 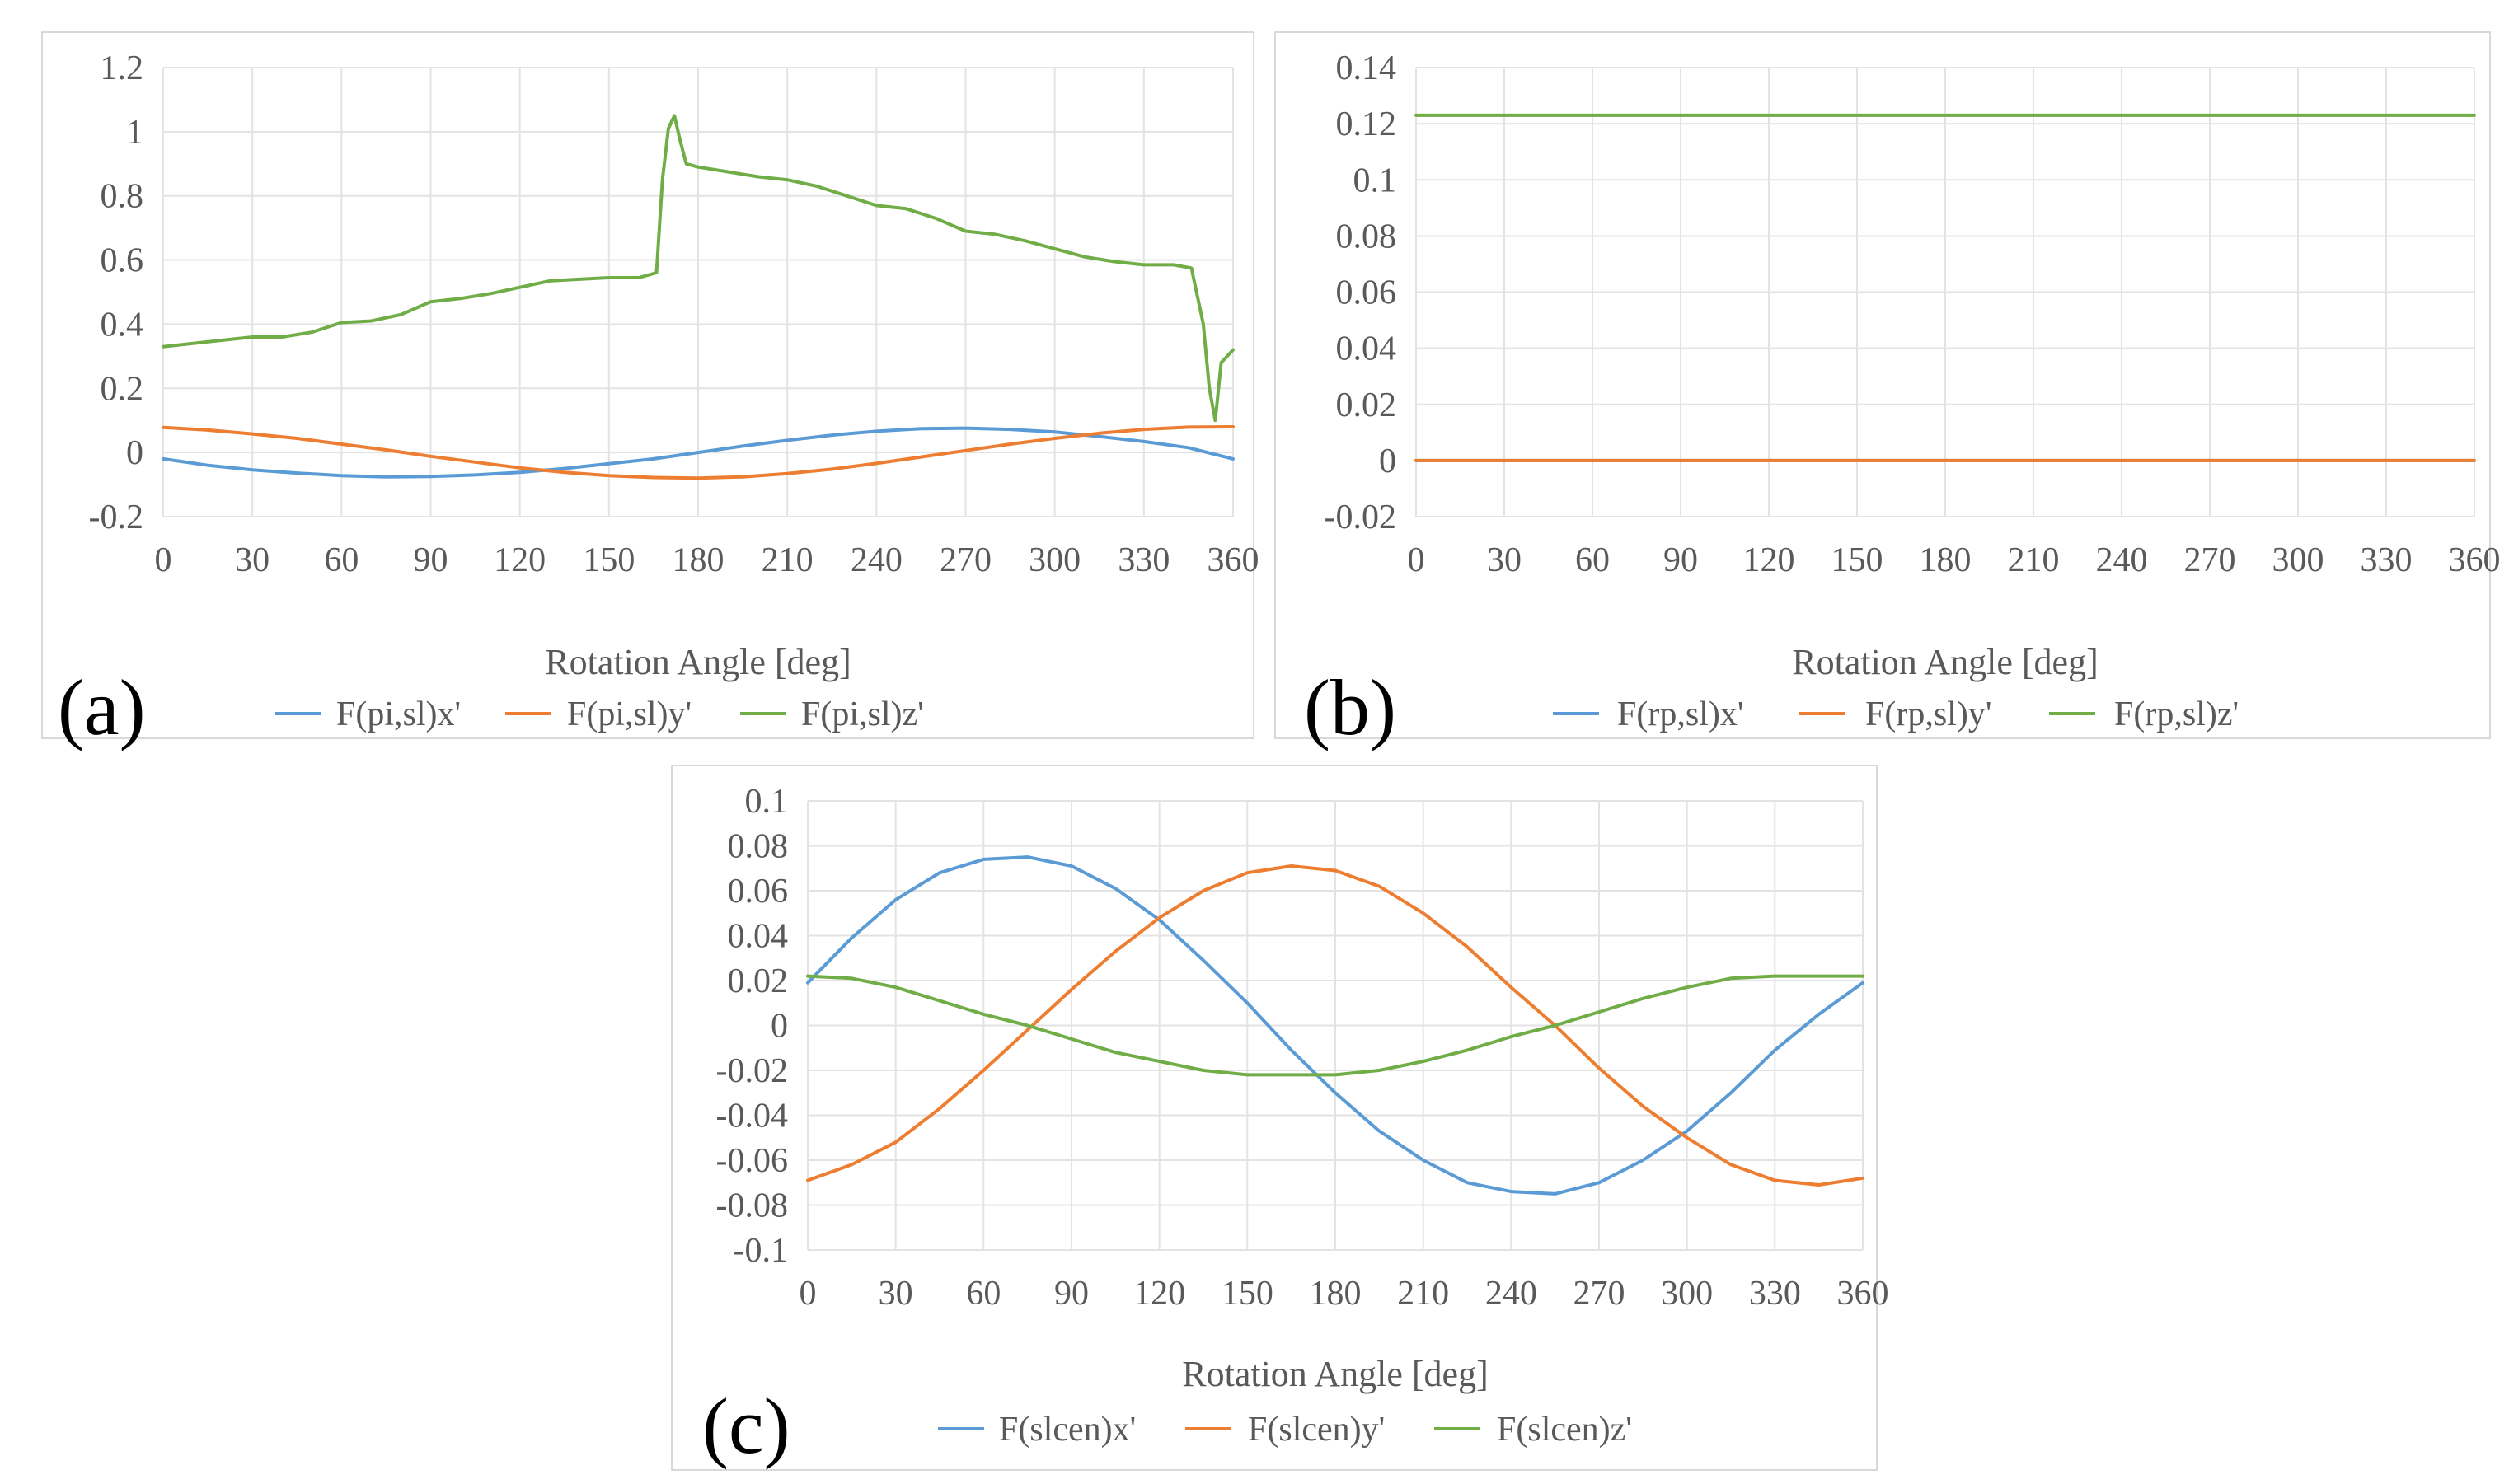 What do you see at coordinates (134, 133) in the screenshot?
I see `y-tick-label: 1` at bounding box center [134, 133].